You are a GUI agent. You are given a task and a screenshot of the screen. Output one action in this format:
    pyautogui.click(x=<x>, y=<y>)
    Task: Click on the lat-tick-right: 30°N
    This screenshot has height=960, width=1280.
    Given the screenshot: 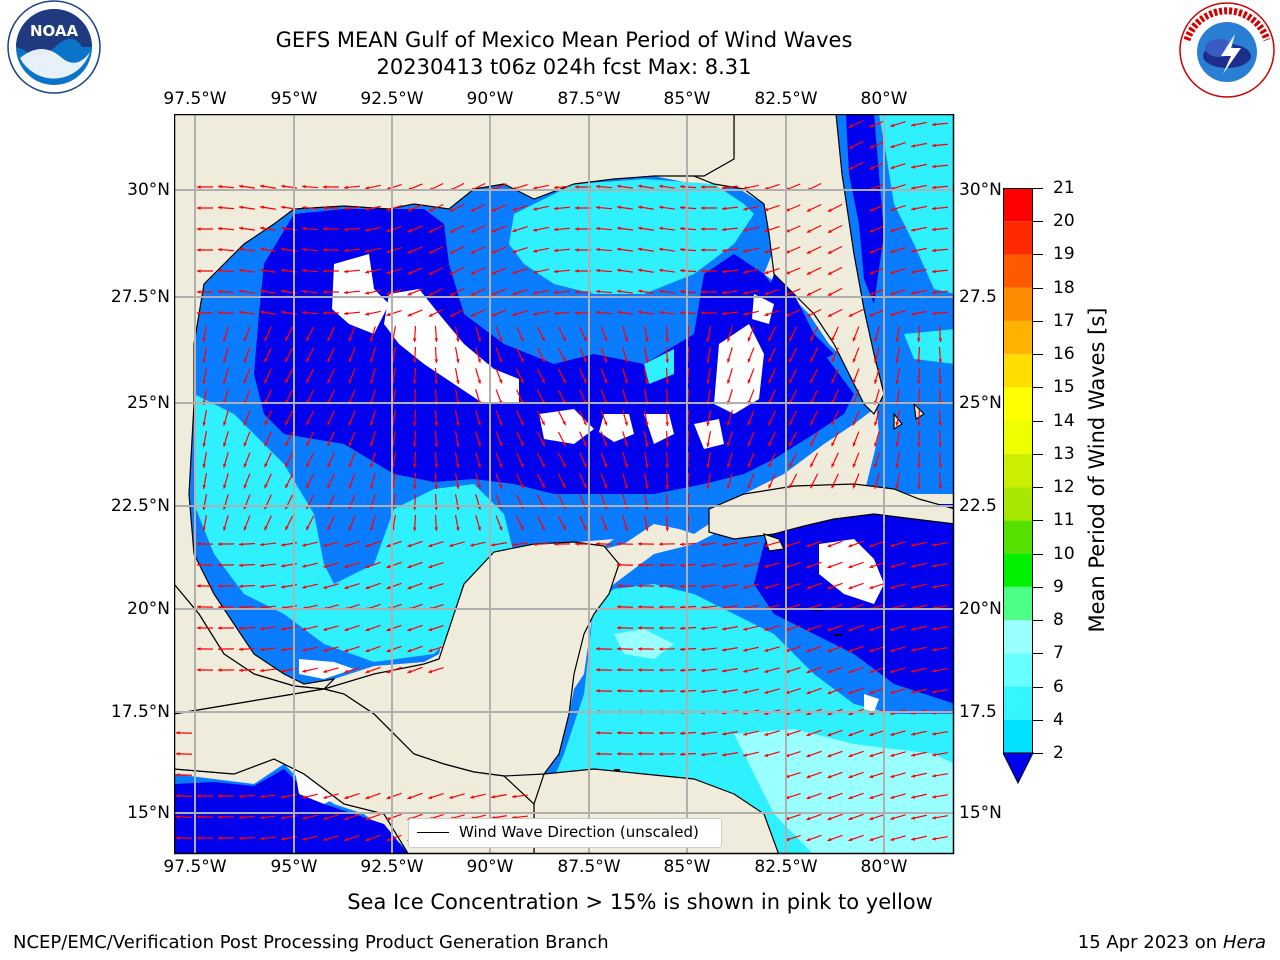 What is the action you would take?
    pyautogui.click(x=980, y=190)
    